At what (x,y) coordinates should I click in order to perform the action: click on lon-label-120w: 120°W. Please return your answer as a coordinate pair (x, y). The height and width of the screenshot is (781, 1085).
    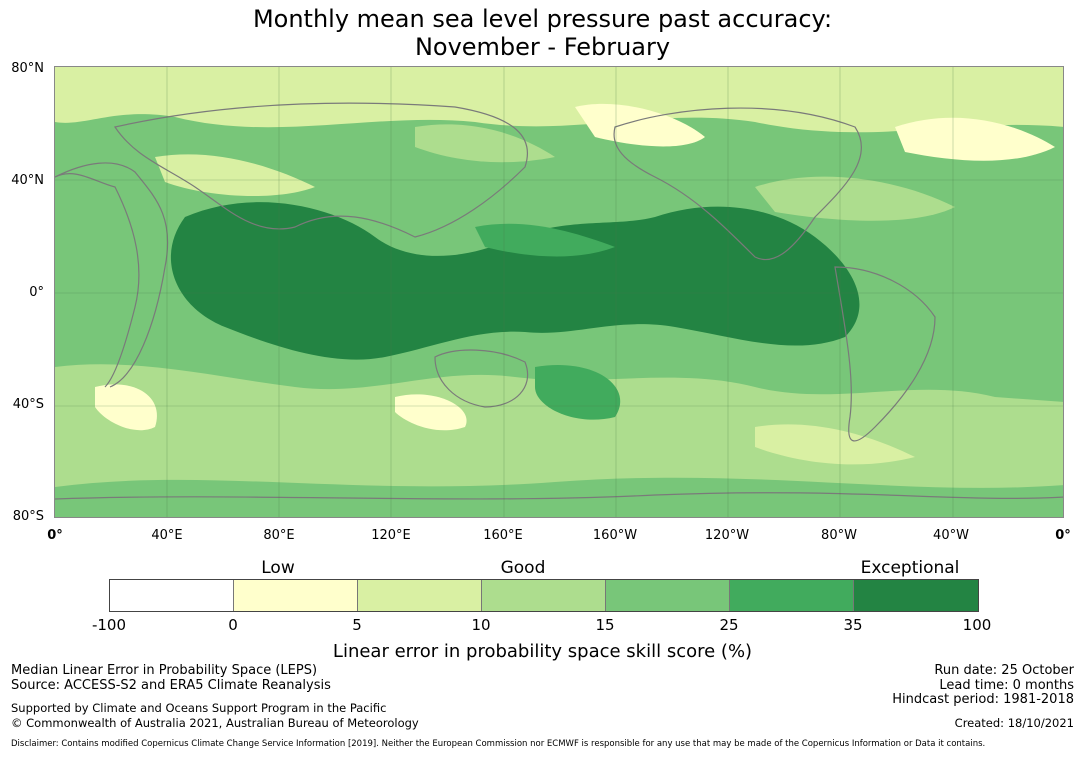
    Looking at the image, I should click on (727, 535).